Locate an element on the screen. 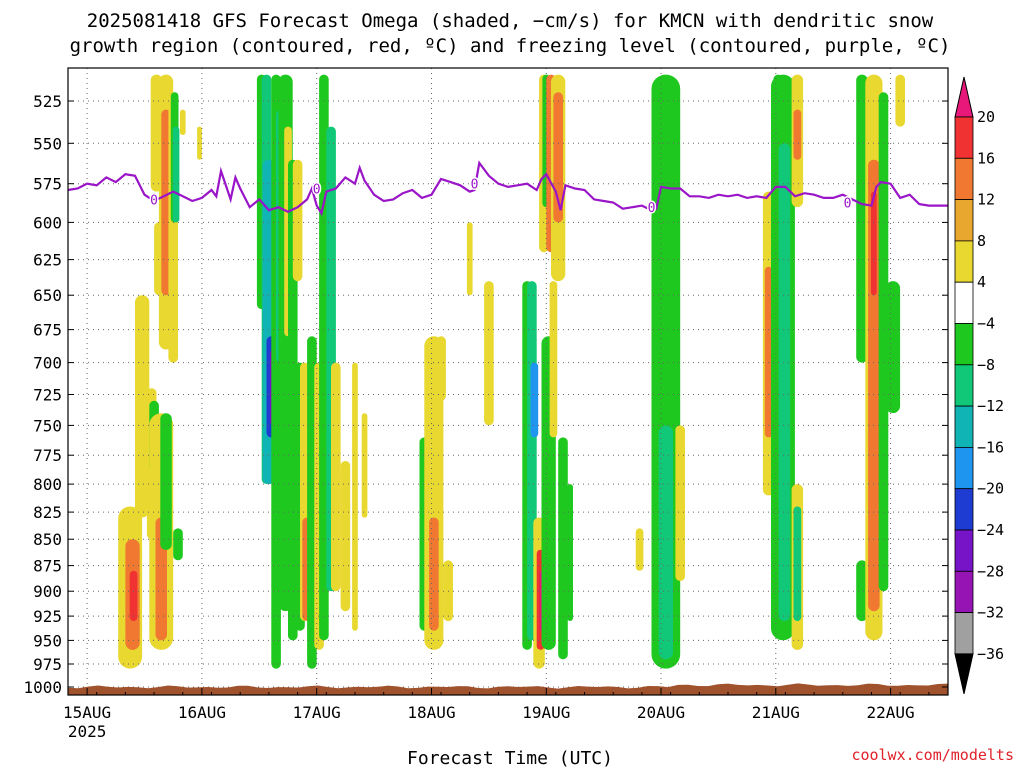 The width and height of the screenshot is (1024, 768). freezing-level-contour: 0 0 0 0 0 is located at coordinates (507, 189).